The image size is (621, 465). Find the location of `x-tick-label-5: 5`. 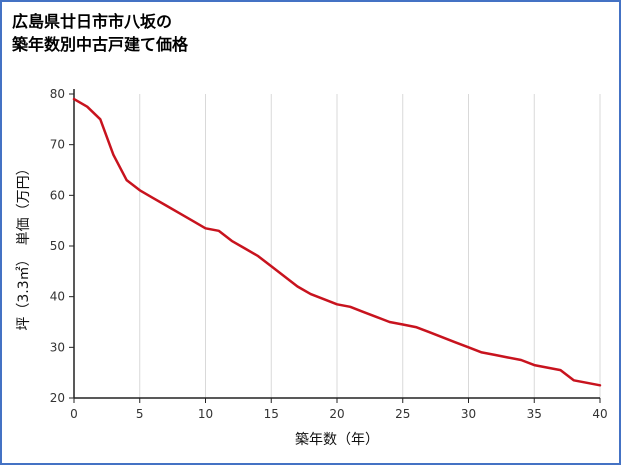

x-tick-label-5: 5 is located at coordinates (140, 414).